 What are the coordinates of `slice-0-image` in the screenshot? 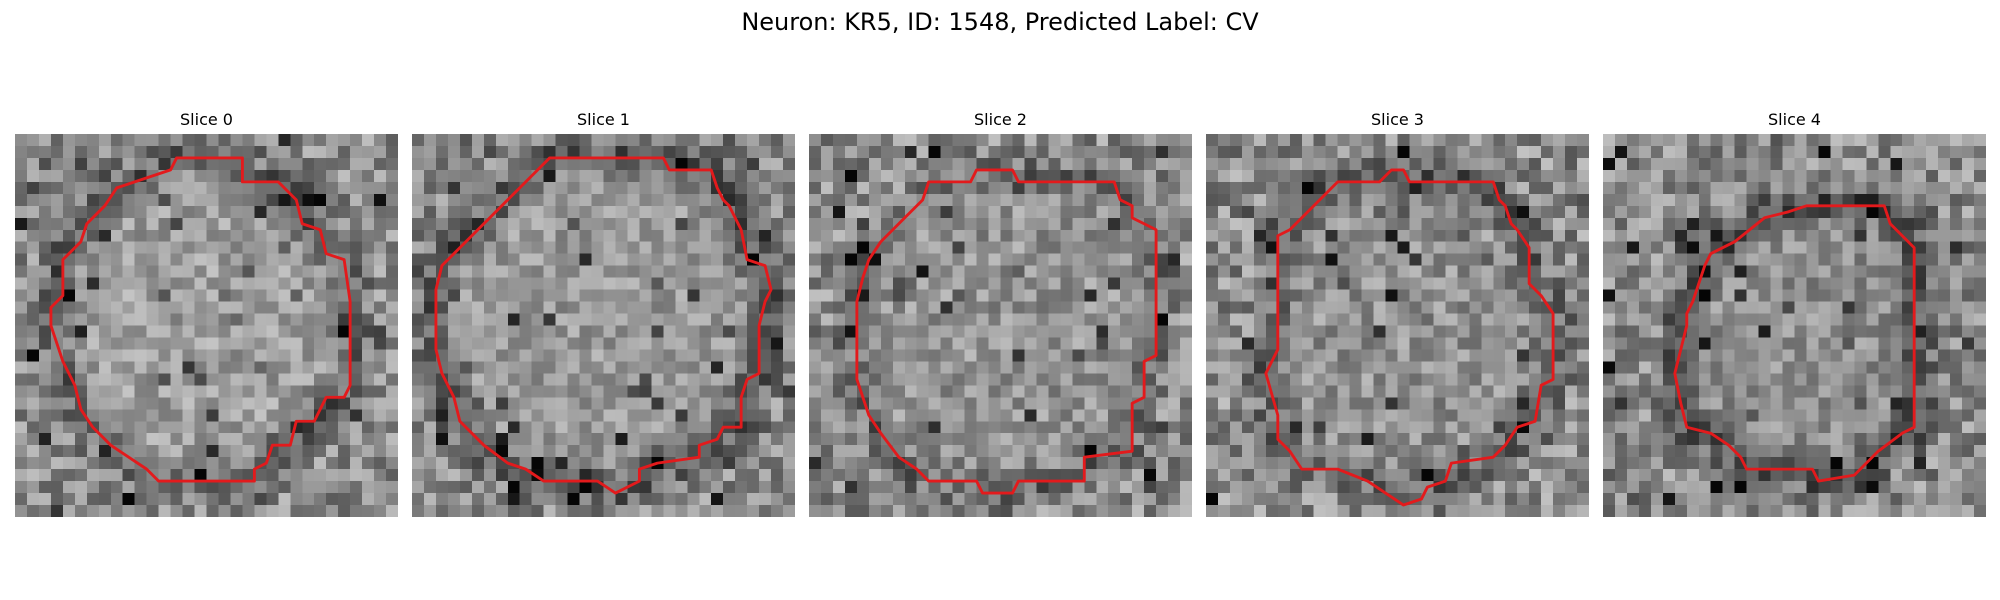 It's located at (206, 325).